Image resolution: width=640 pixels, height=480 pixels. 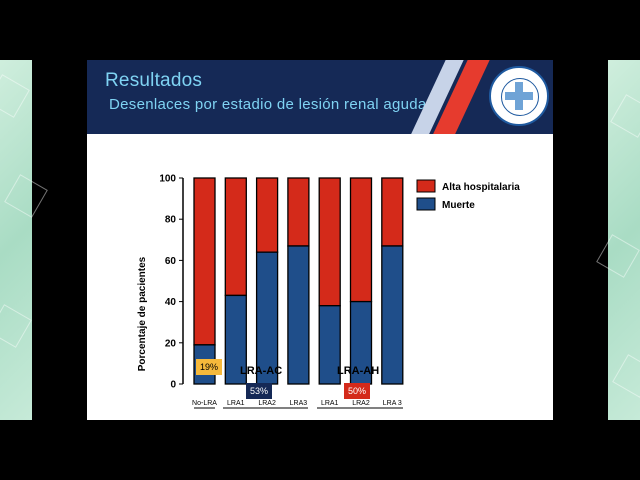 I want to click on y-tick-label: 100, so click(x=167, y=179).